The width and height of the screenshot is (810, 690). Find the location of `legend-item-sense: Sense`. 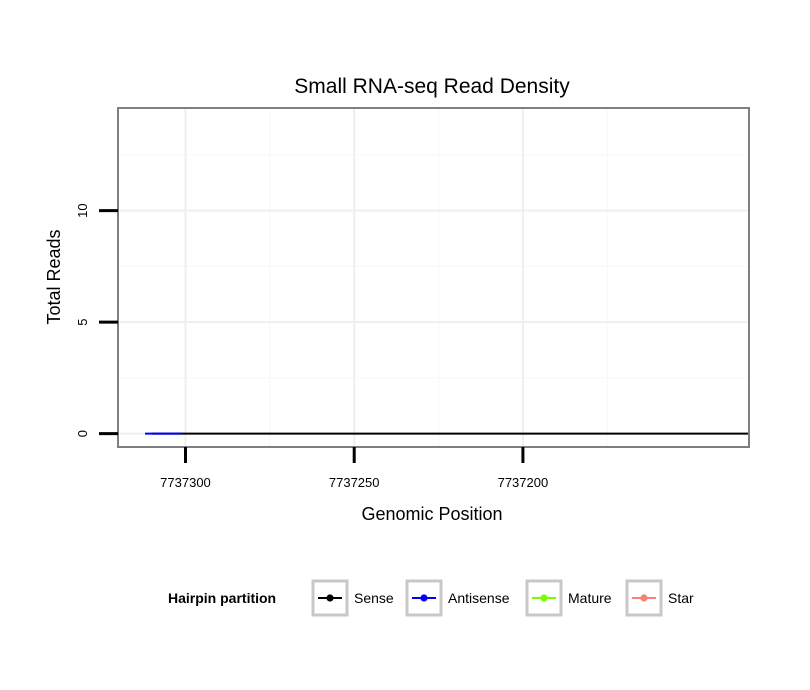

legend-item-sense: Sense is located at coordinates (352, 598).